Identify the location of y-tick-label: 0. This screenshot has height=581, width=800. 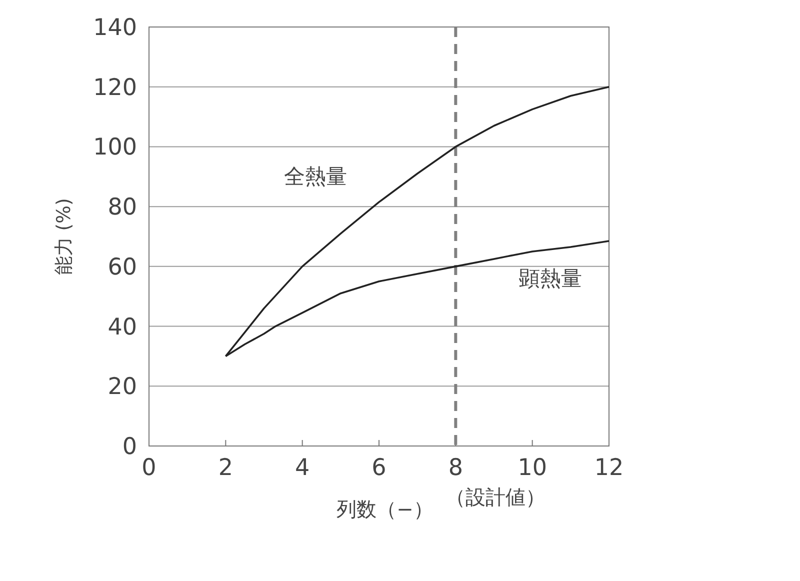
(129, 447).